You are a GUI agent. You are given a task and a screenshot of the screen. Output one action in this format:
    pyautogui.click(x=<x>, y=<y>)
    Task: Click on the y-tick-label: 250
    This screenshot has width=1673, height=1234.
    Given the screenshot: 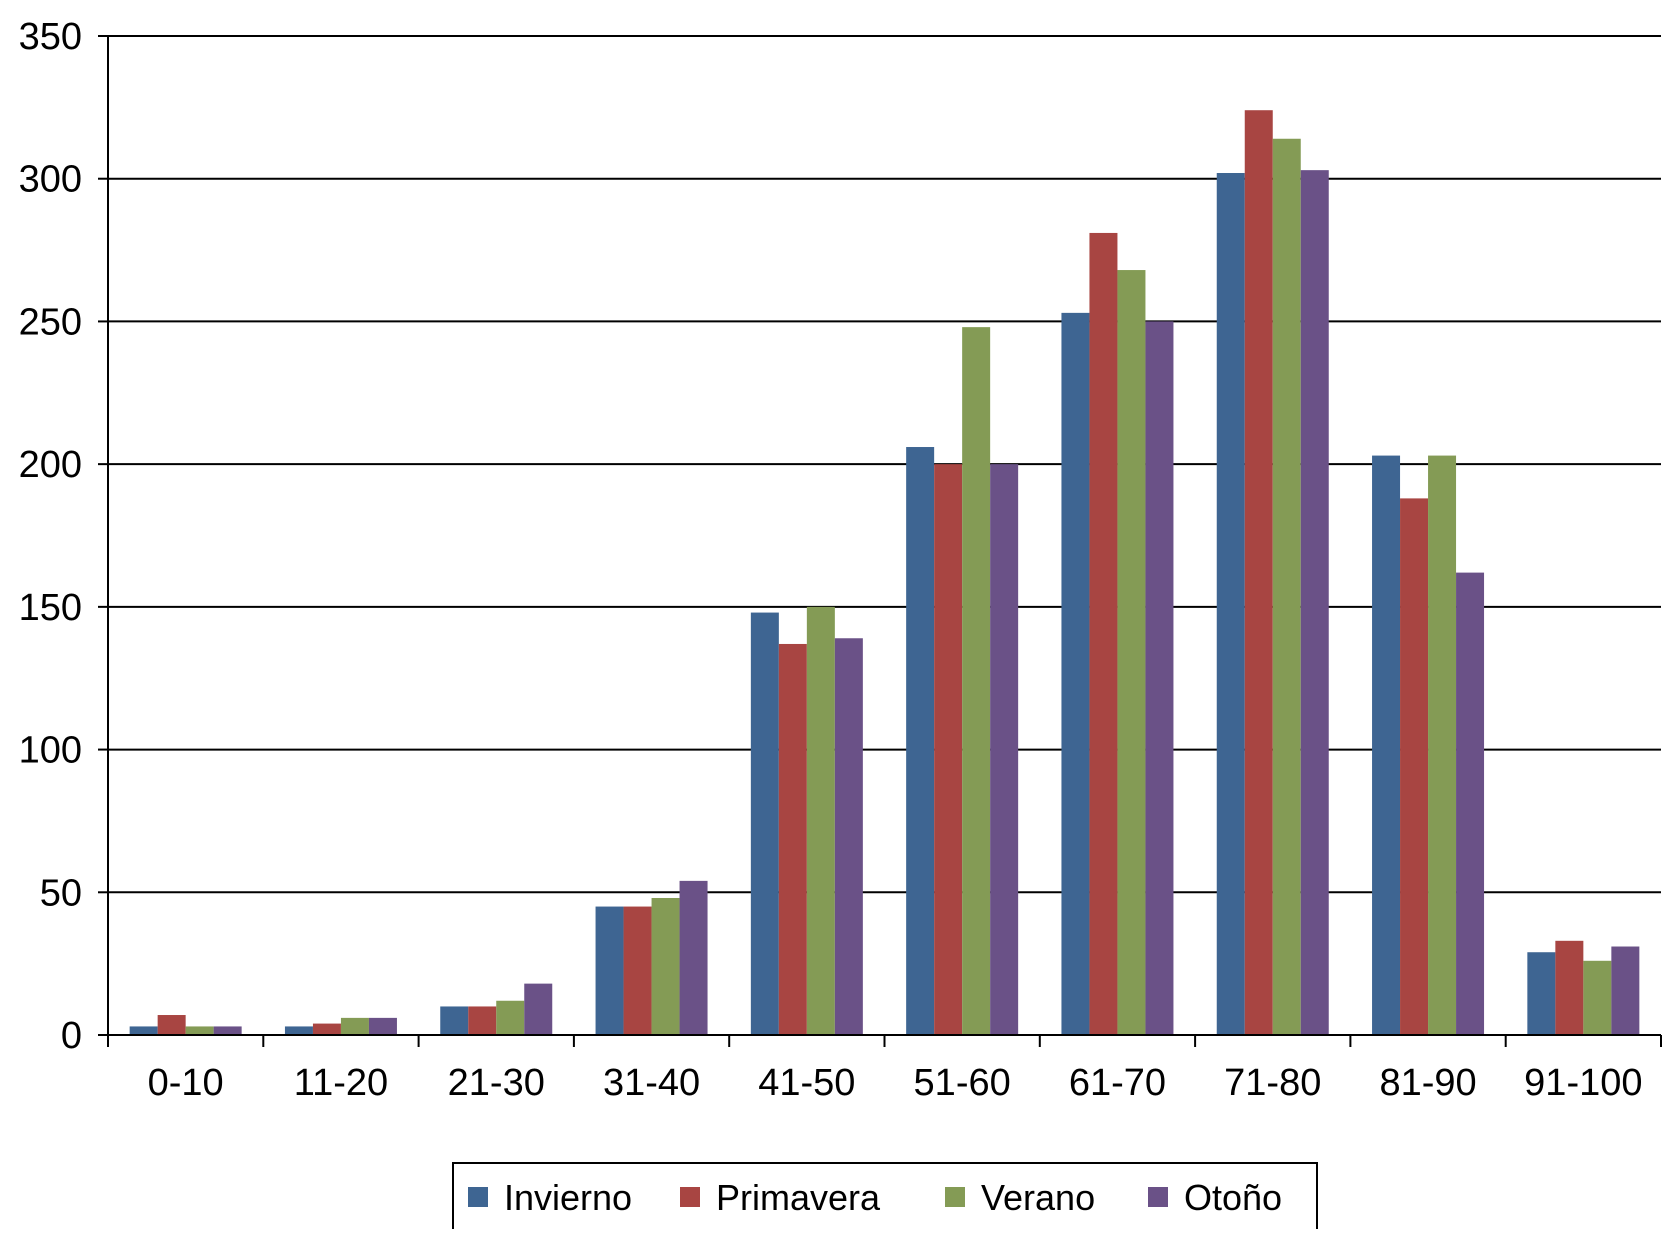 What is the action you would take?
    pyautogui.click(x=50, y=322)
    